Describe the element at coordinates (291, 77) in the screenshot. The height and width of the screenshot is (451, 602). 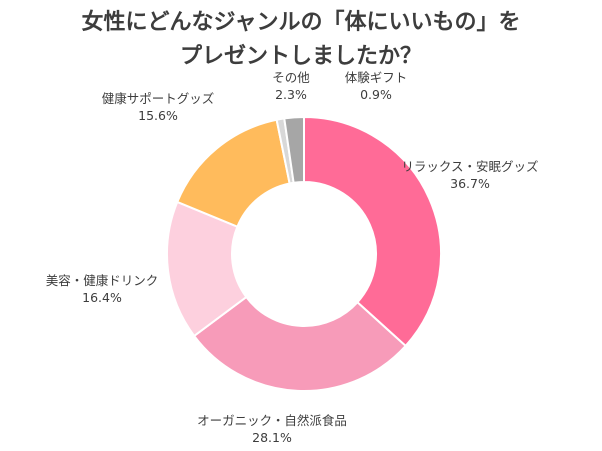
I see `slice-label-6: その他` at that location.